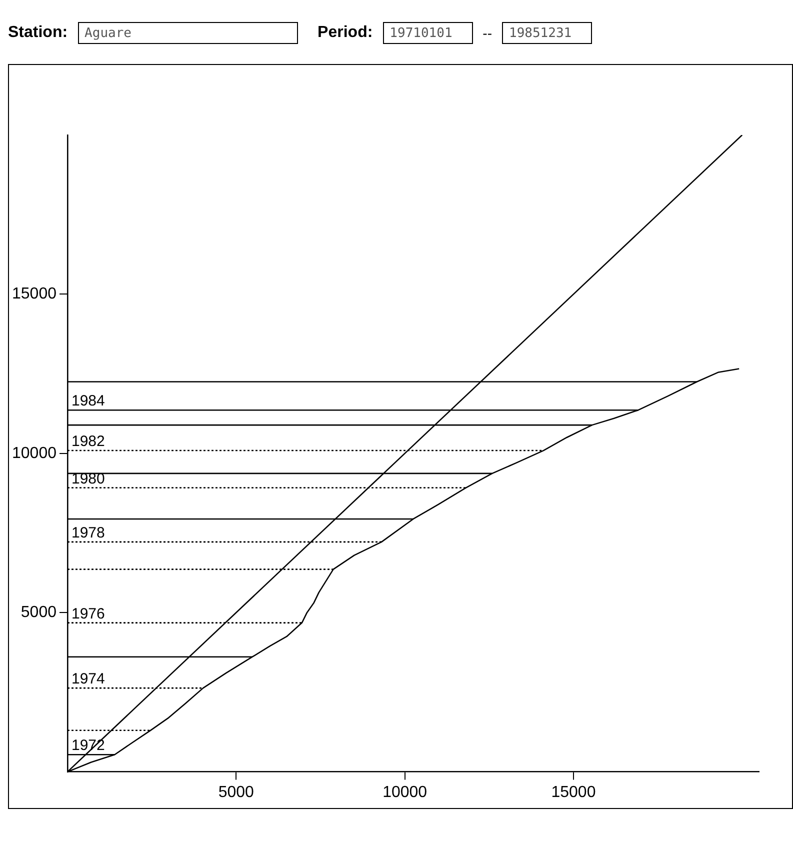  Describe the element at coordinates (38, 613) in the screenshot. I see `y-tick-label: 5000` at that location.